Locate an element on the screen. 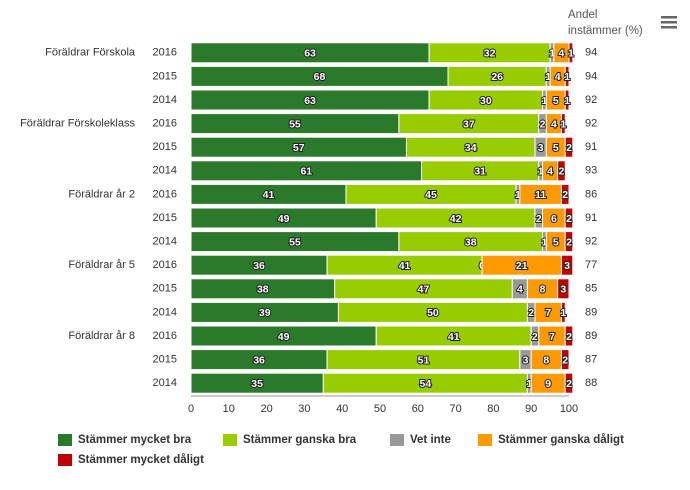  value-label: 50 is located at coordinates (433, 313).